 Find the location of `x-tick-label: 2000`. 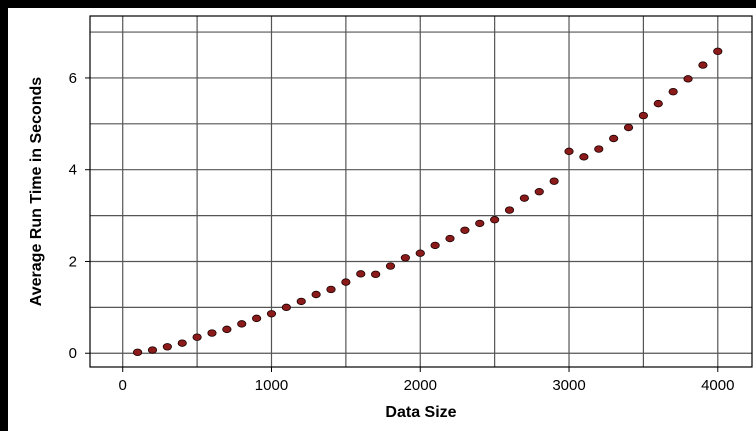

x-tick-label: 2000 is located at coordinates (420, 385).